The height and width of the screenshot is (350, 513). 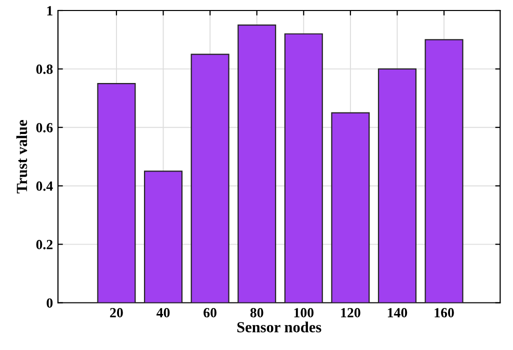 I want to click on x-tick-label: 140, so click(x=398, y=313).